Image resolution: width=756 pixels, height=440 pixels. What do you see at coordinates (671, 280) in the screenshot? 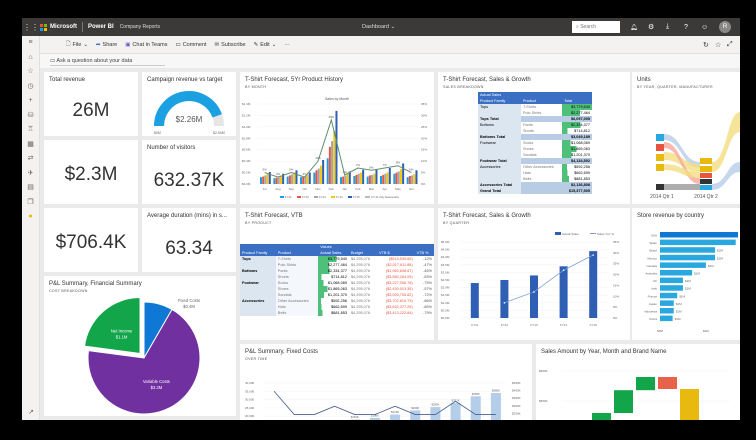
I see `bar-uk` at bounding box center [671, 280].